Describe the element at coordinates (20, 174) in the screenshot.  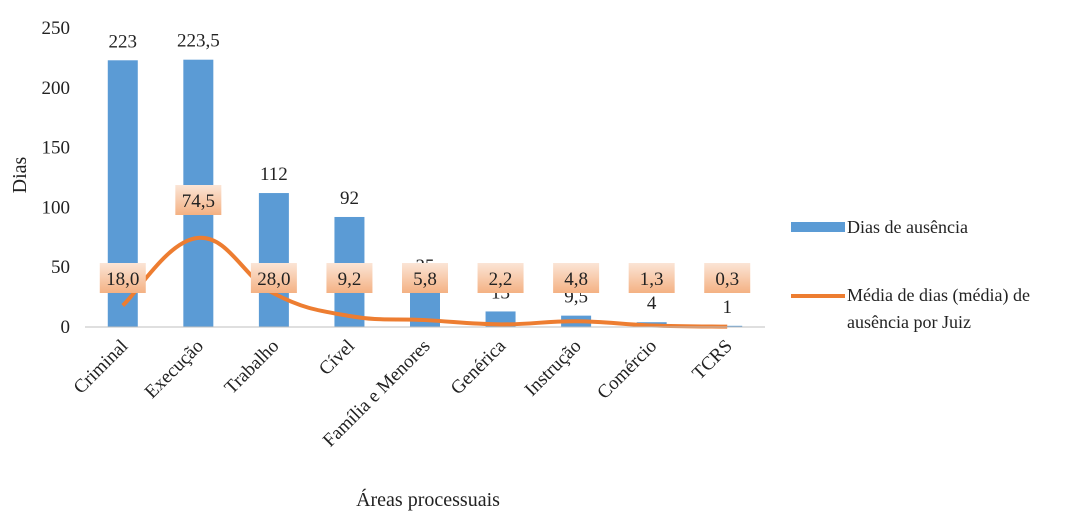
I see `y-axis-title: Dias` at that location.